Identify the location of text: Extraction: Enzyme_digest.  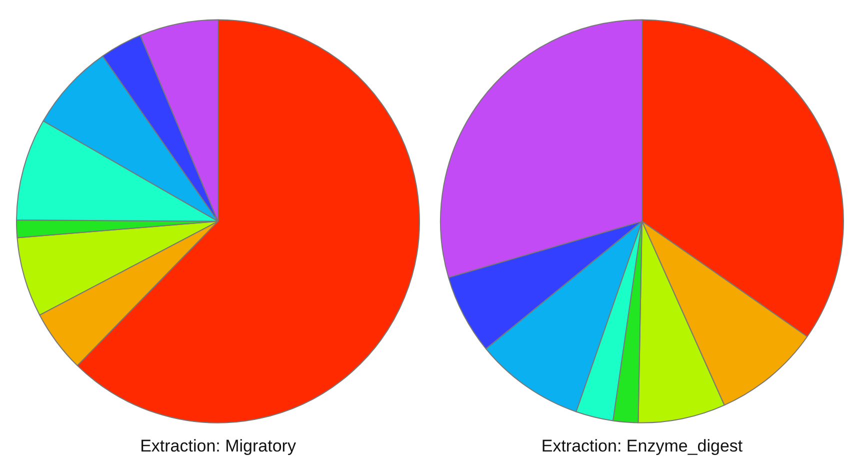
(642, 446).